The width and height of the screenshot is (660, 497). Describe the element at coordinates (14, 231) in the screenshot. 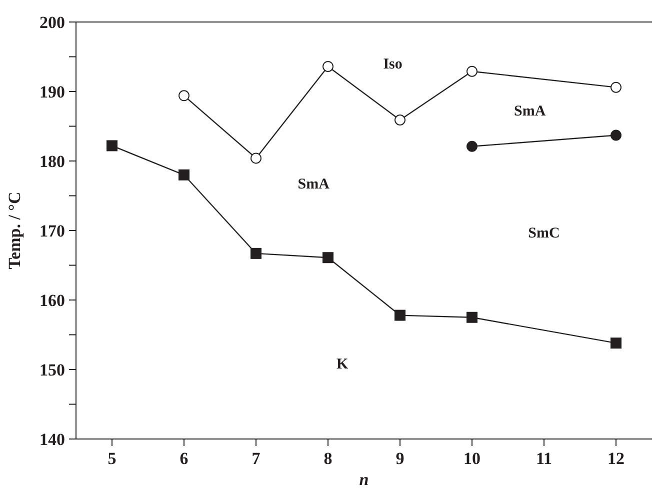

I see `y-axis-title: Temp. / °C` at that location.